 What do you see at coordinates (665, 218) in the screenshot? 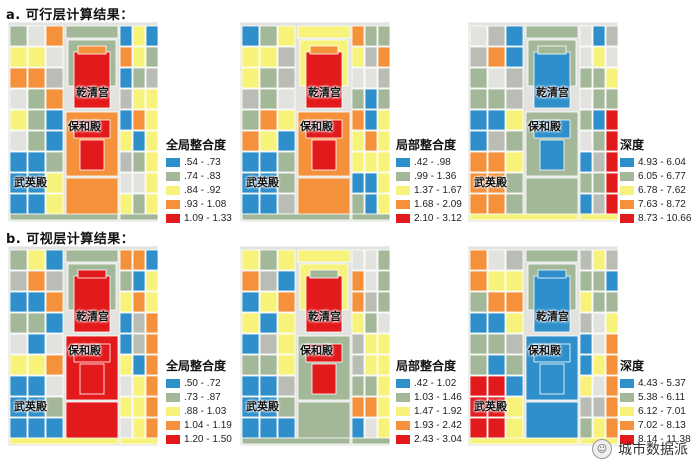
I see `legend-range: 8.73 - 10.66` at bounding box center [665, 218].